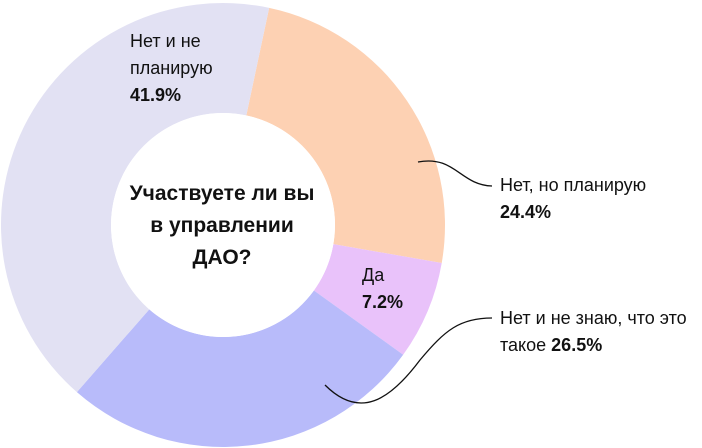 The height and width of the screenshot is (448, 702). Describe the element at coordinates (600, 199) in the screenshot. I see `segment-label: Нет, но планирую 24.4%` at that location.